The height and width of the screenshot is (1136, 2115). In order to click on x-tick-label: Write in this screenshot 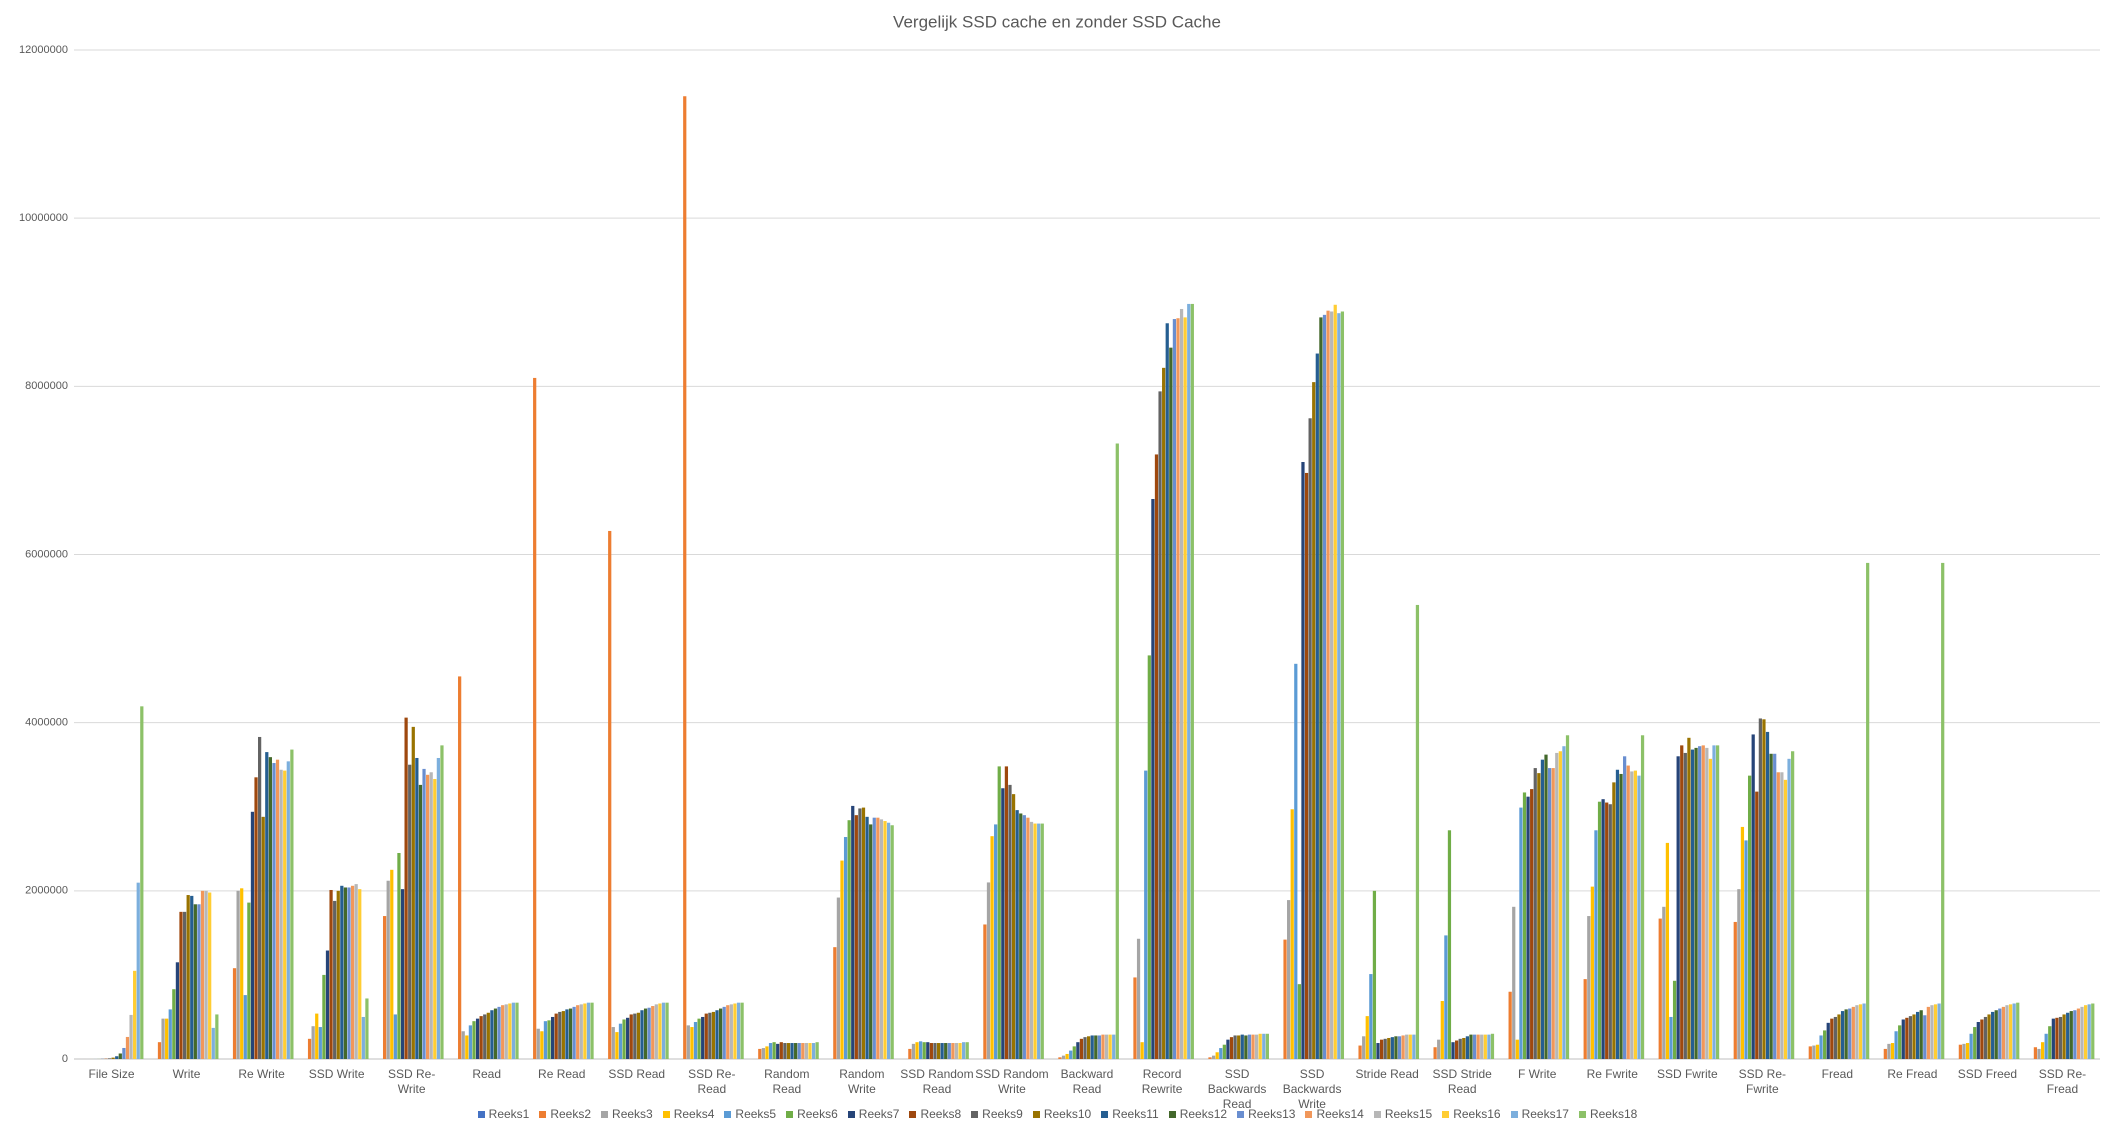, I will do `click(186, 1074)`.